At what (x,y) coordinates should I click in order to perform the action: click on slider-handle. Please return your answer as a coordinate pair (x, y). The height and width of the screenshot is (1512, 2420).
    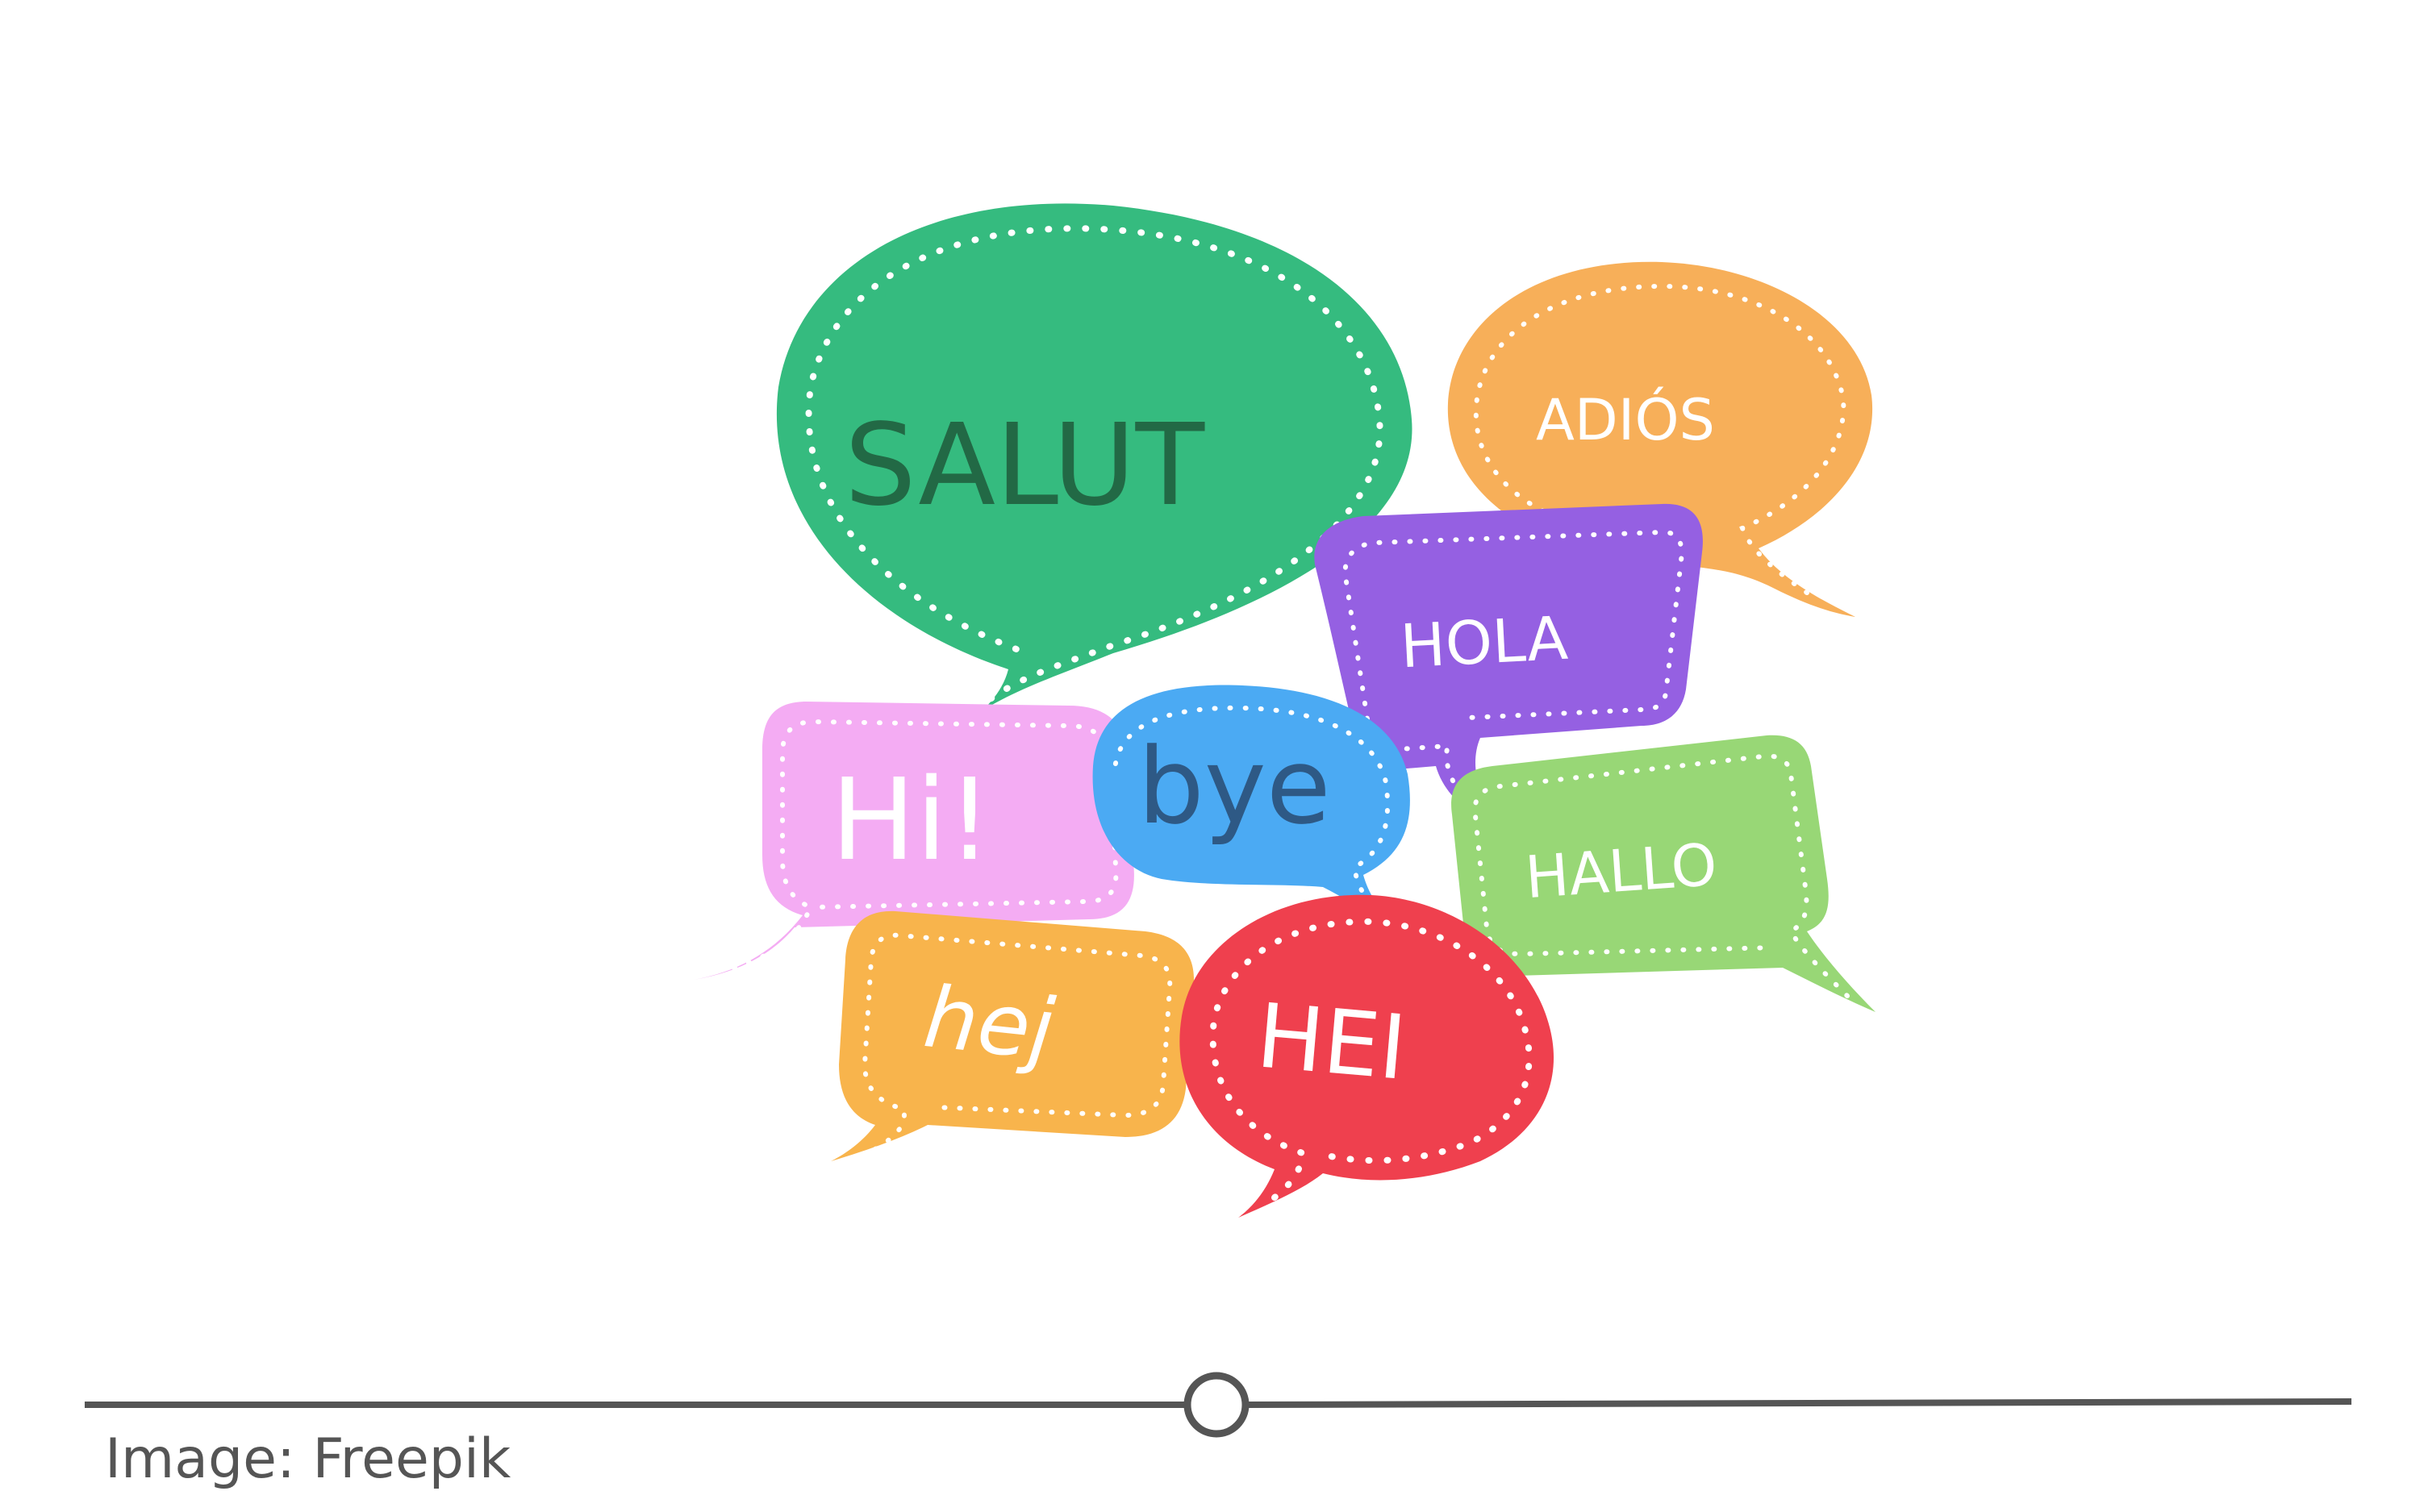
    Looking at the image, I should click on (1217, 1405).